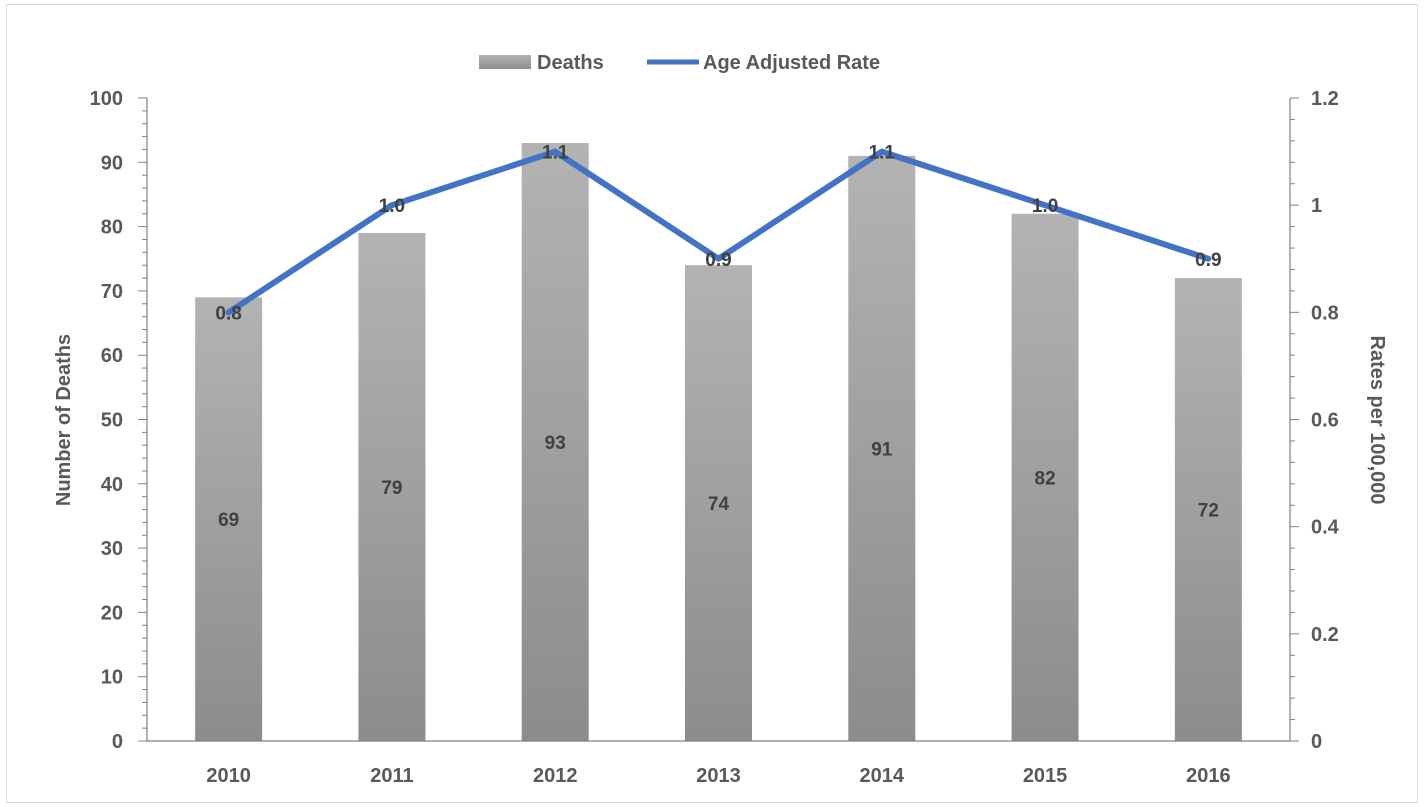 The image size is (1426, 807). I want to click on x-tick-label-2013: 2013, so click(718, 776).